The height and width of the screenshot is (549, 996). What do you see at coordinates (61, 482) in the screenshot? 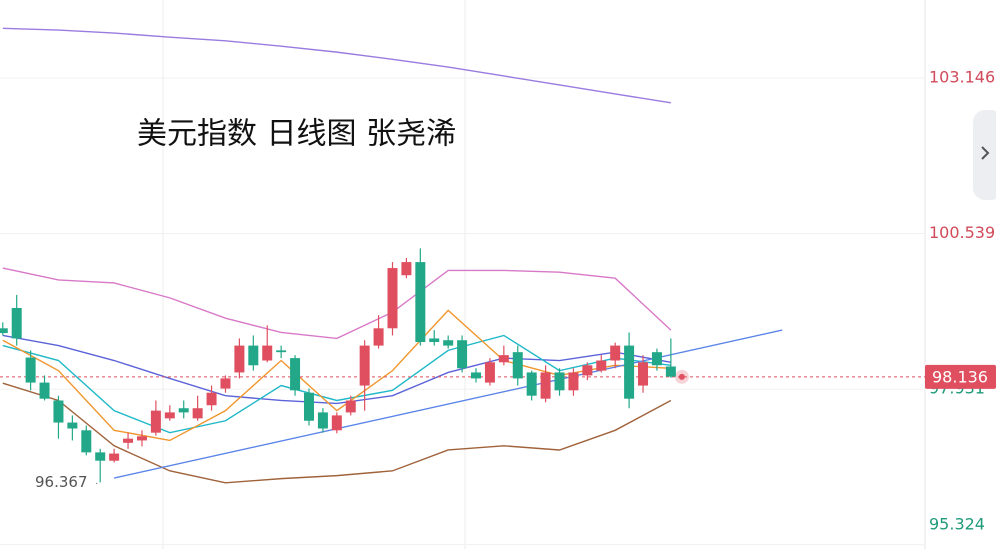
I see `low-label: 96.367` at bounding box center [61, 482].